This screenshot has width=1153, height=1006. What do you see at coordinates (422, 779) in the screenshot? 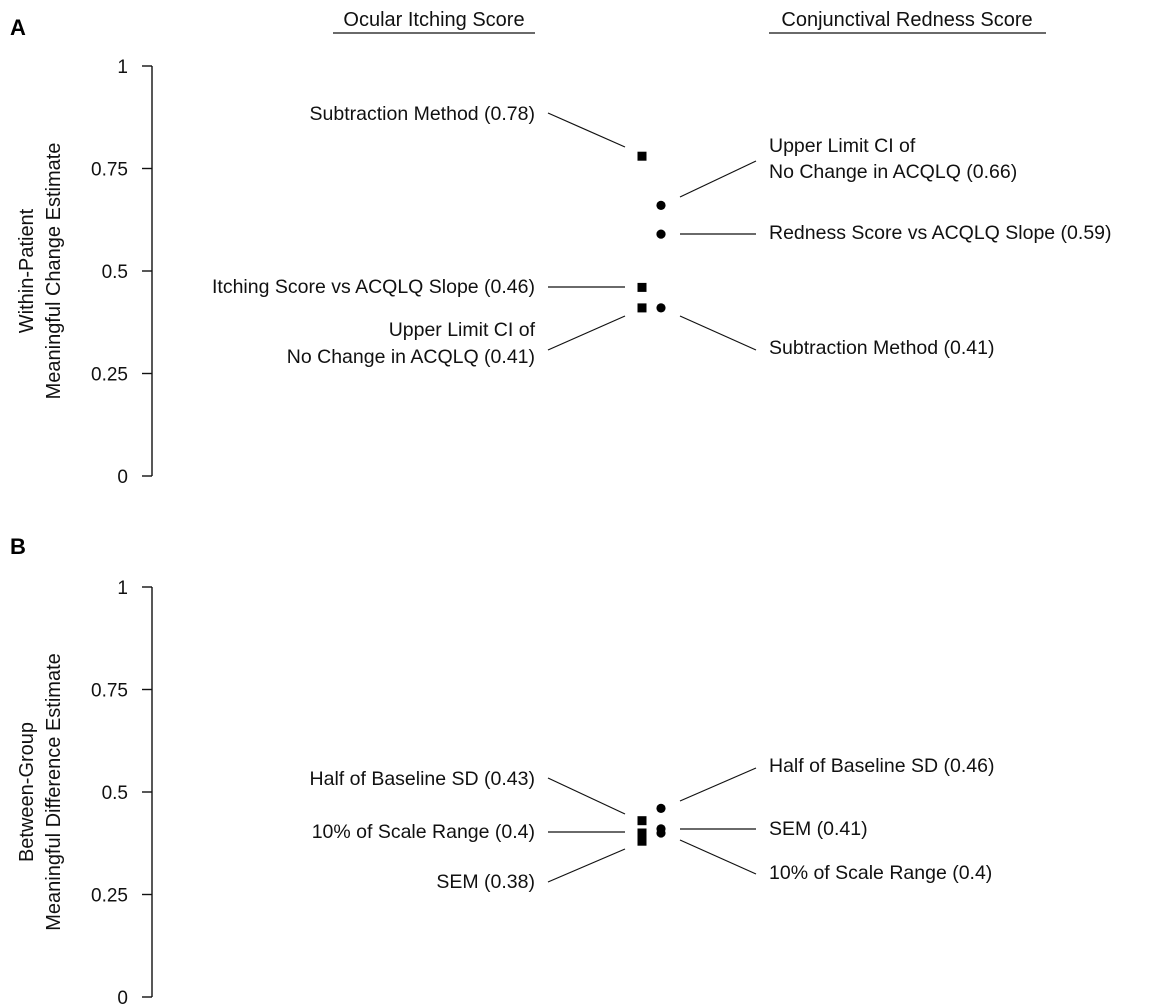
I see `data-label: Half of Baseline SD (0.43)` at bounding box center [422, 779].